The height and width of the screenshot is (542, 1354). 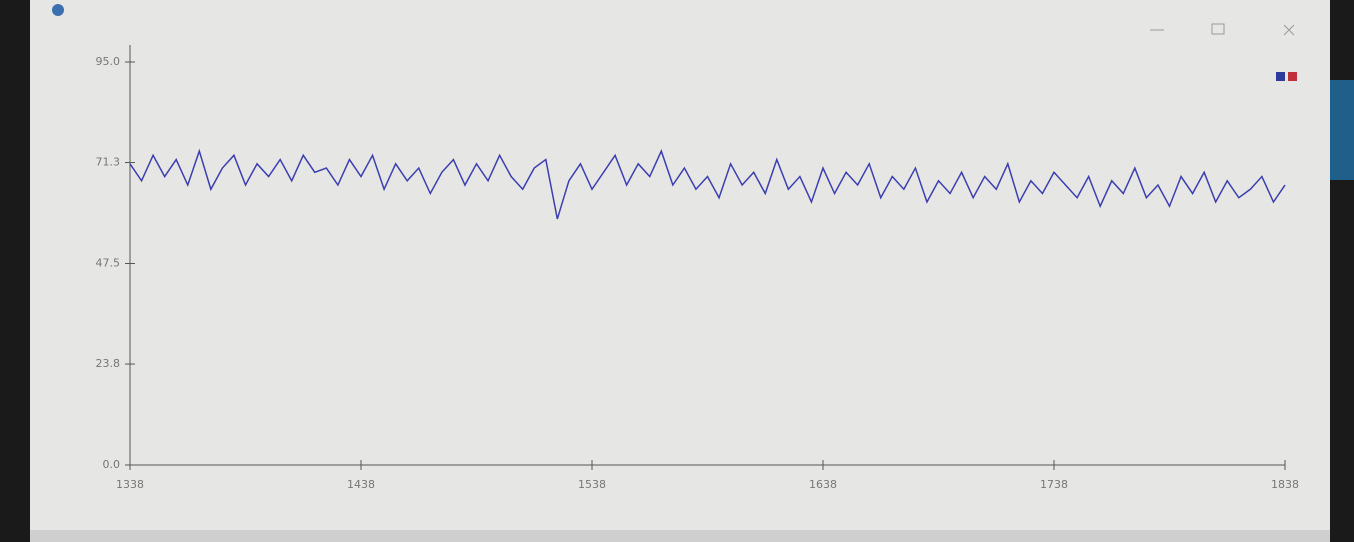 I want to click on x-tick-label: 1838, so click(x=1285, y=484).